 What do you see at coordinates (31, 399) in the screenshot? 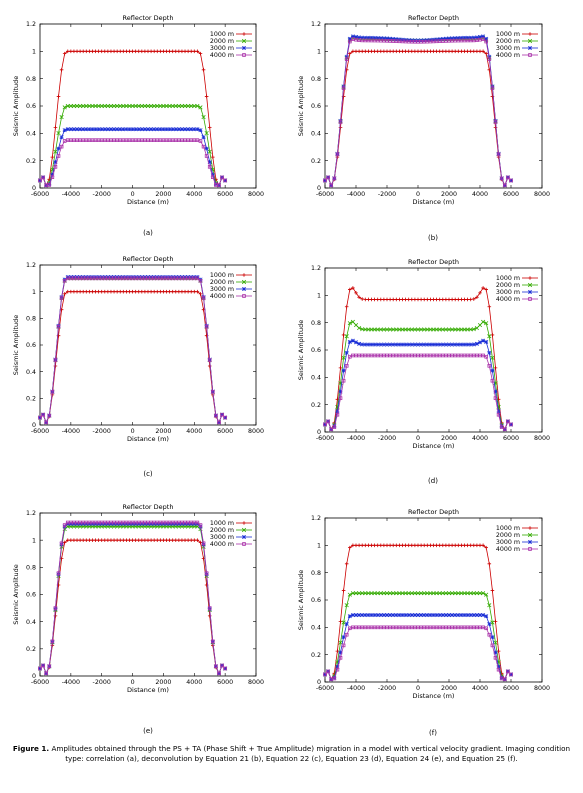
I see `y-tick-label: 0.2` at bounding box center [31, 399].